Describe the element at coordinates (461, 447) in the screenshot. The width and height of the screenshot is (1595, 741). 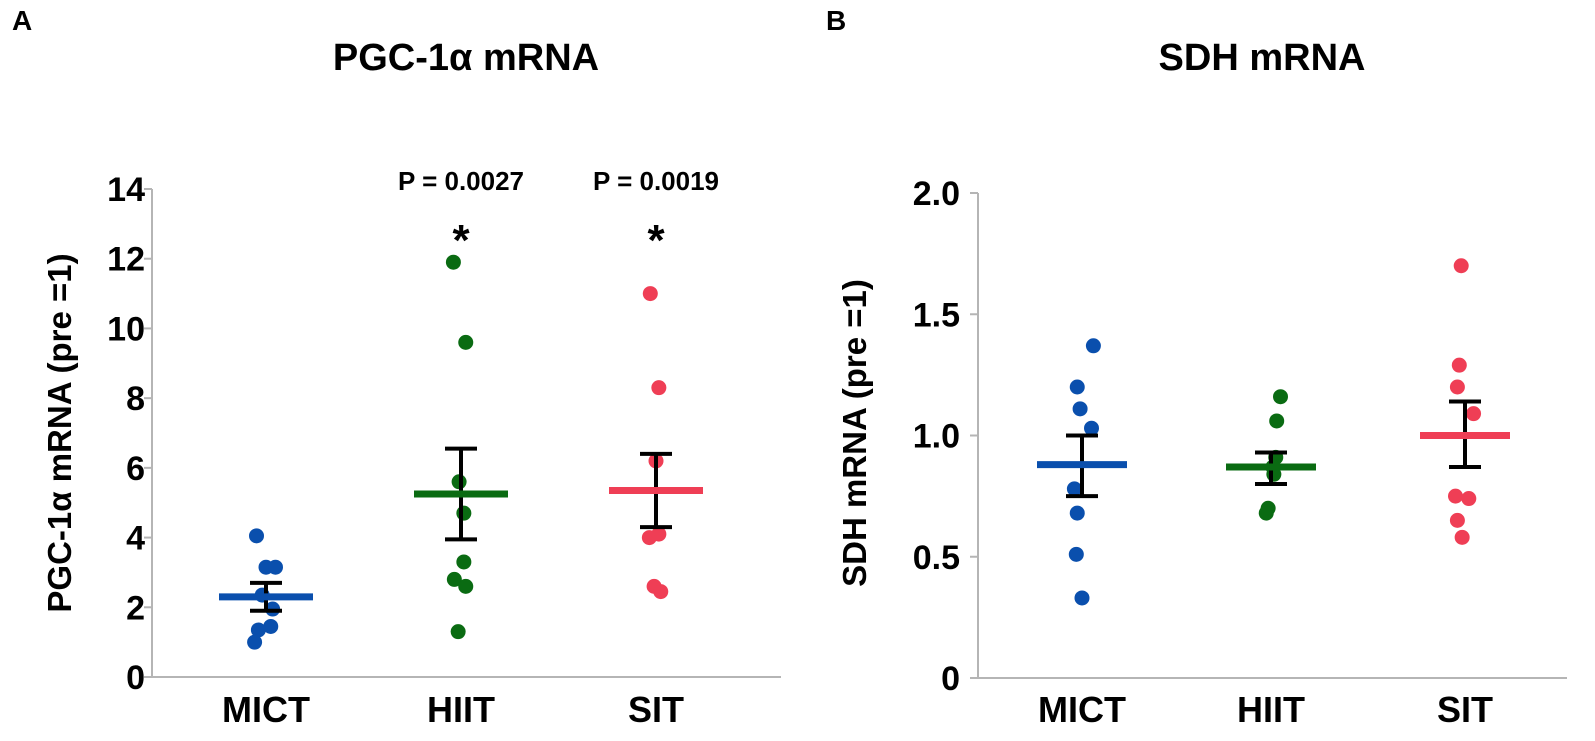
I see `panel-a-series-hiit` at that location.